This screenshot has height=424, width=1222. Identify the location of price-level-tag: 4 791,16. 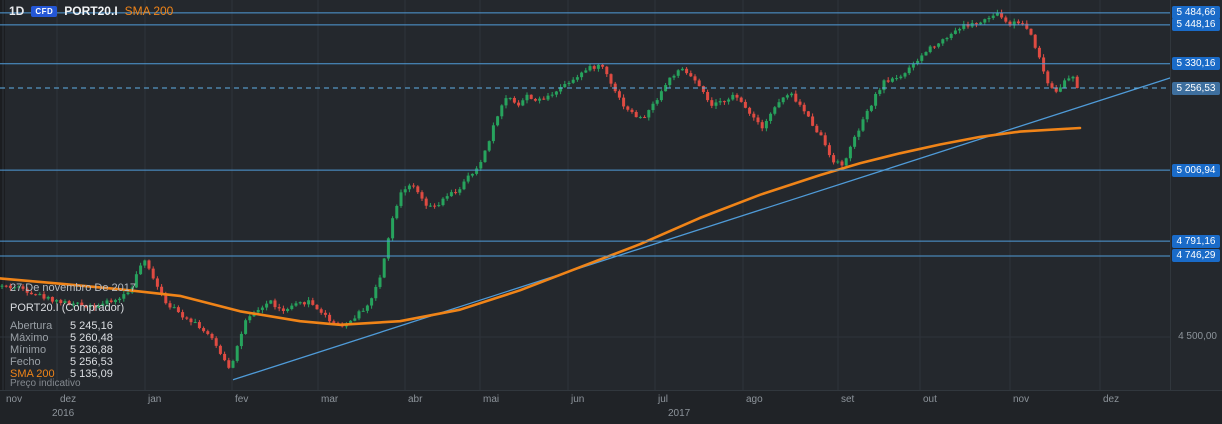
(1196, 241).